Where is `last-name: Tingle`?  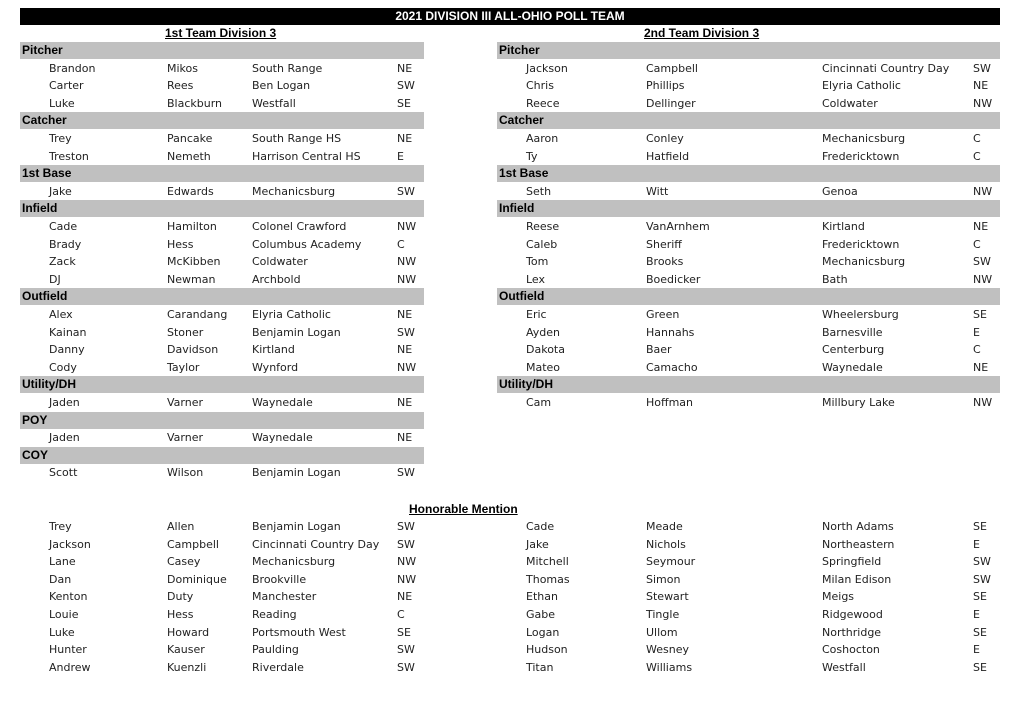 last-name: Tingle is located at coordinates (663, 614).